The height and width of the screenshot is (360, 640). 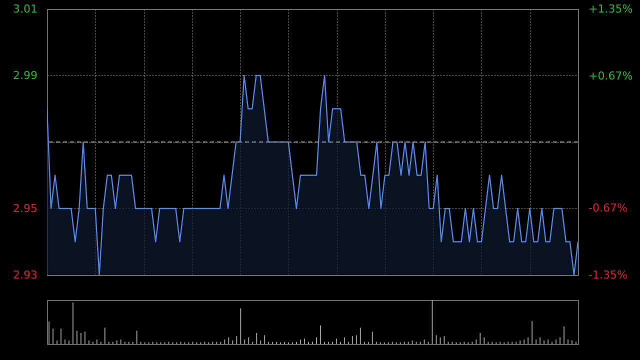 I want to click on y-tick-label: 2.99, so click(x=25, y=75).